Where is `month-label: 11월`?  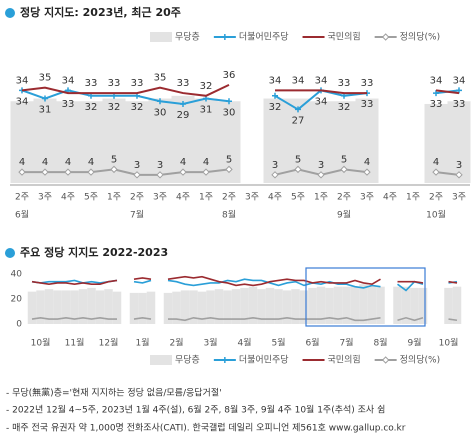
month-label: 11월 is located at coordinates (75, 343).